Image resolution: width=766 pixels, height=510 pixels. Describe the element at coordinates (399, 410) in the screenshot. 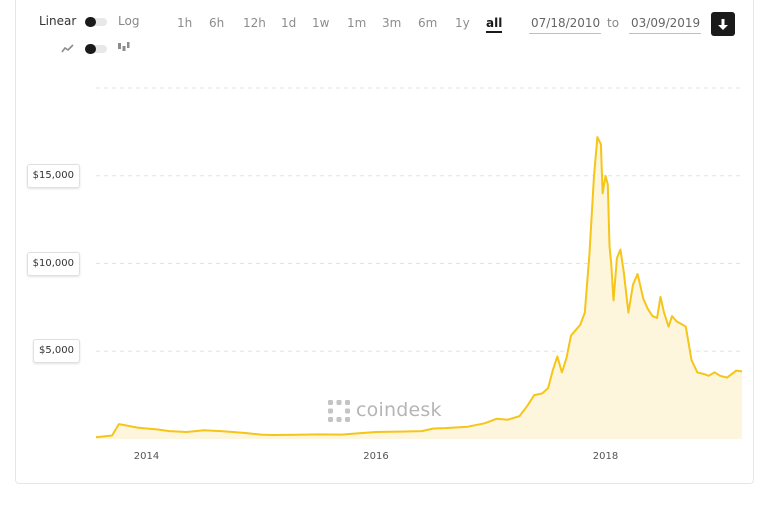

I see `watermark-text: coindesk` at that location.